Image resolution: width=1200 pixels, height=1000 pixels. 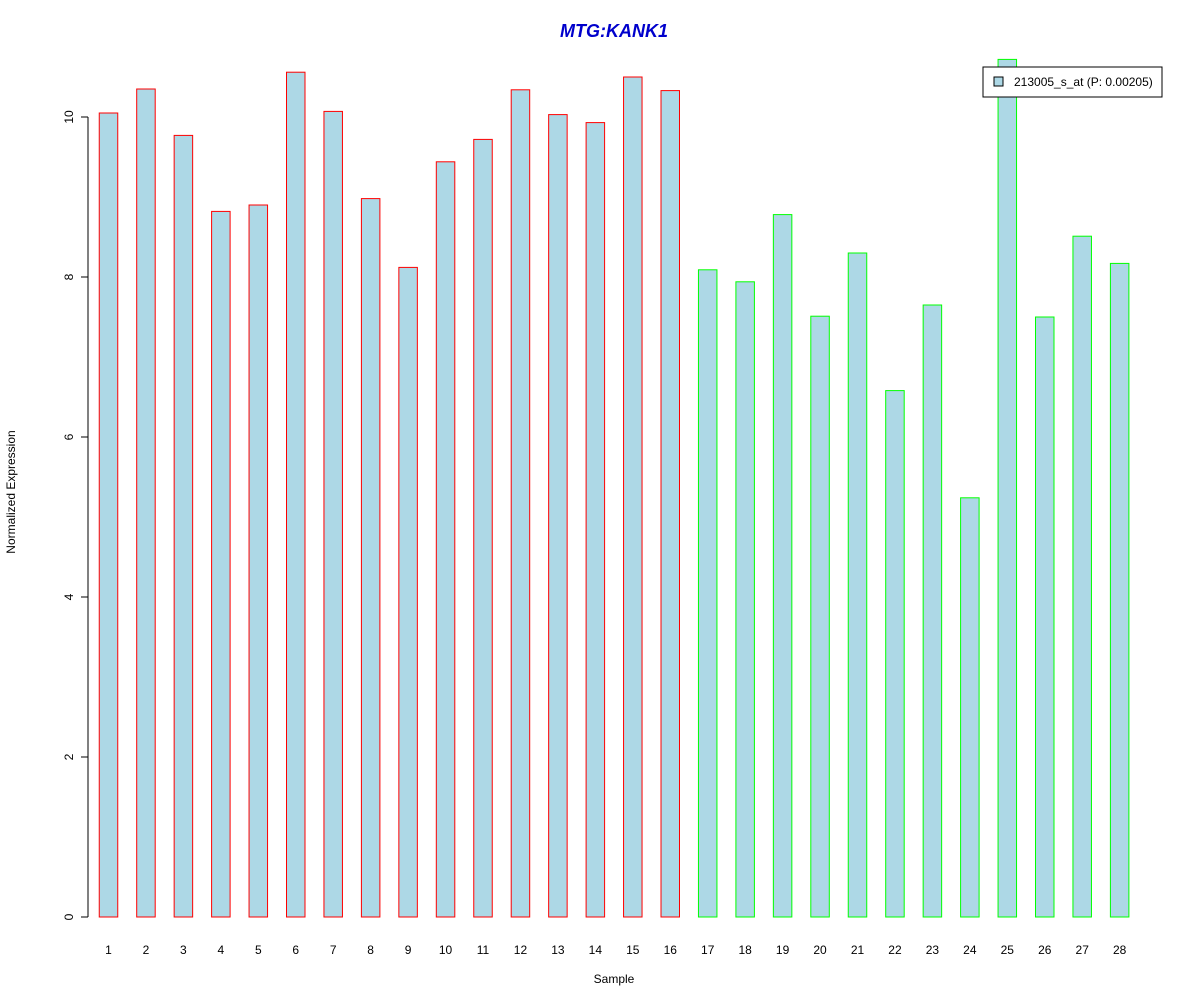 I want to click on x-tick-label: 25, so click(x=1008, y=950).